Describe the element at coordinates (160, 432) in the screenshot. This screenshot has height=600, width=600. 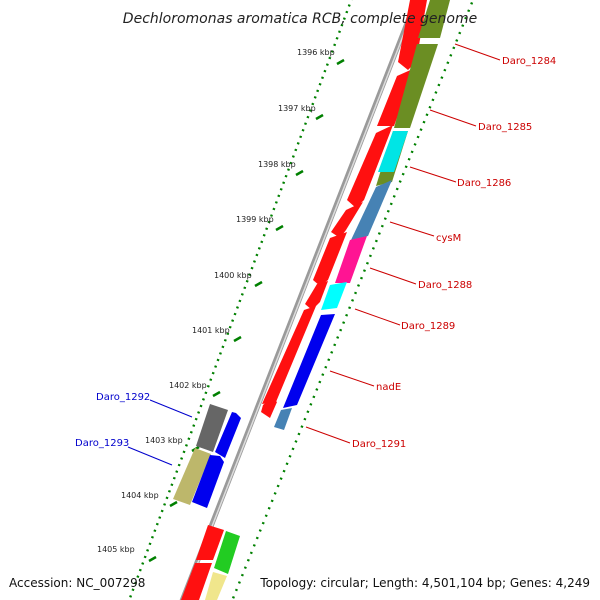
I see `callouts-reverse` at that location.